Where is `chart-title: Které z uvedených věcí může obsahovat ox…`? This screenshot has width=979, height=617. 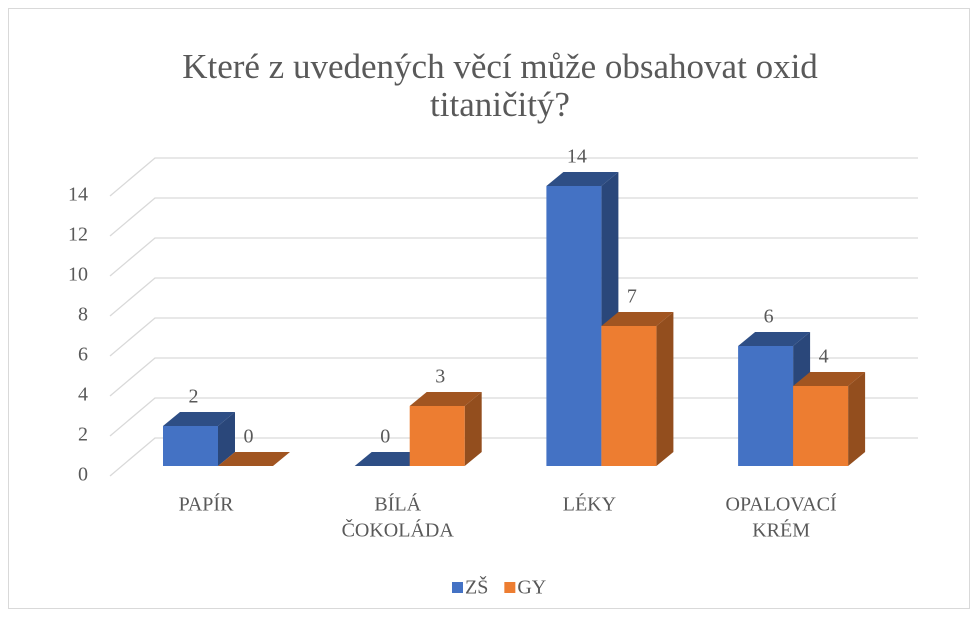 chart-title: Které z uvedených věcí může obsahovat ox… is located at coordinates (500, 66).